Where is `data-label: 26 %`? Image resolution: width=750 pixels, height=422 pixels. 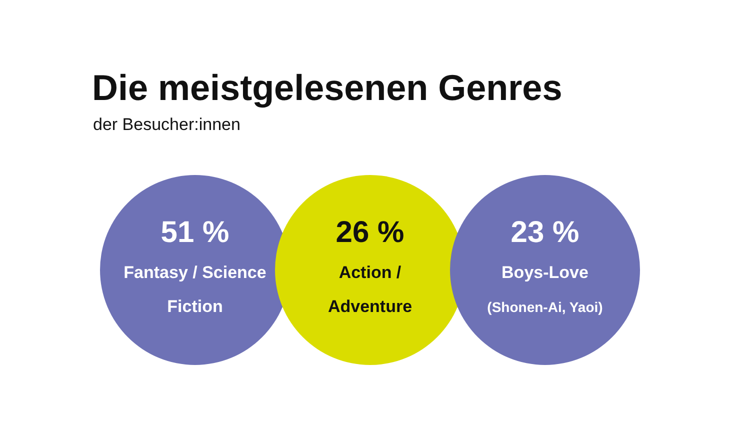 data-label: 26 % is located at coordinates (370, 232).